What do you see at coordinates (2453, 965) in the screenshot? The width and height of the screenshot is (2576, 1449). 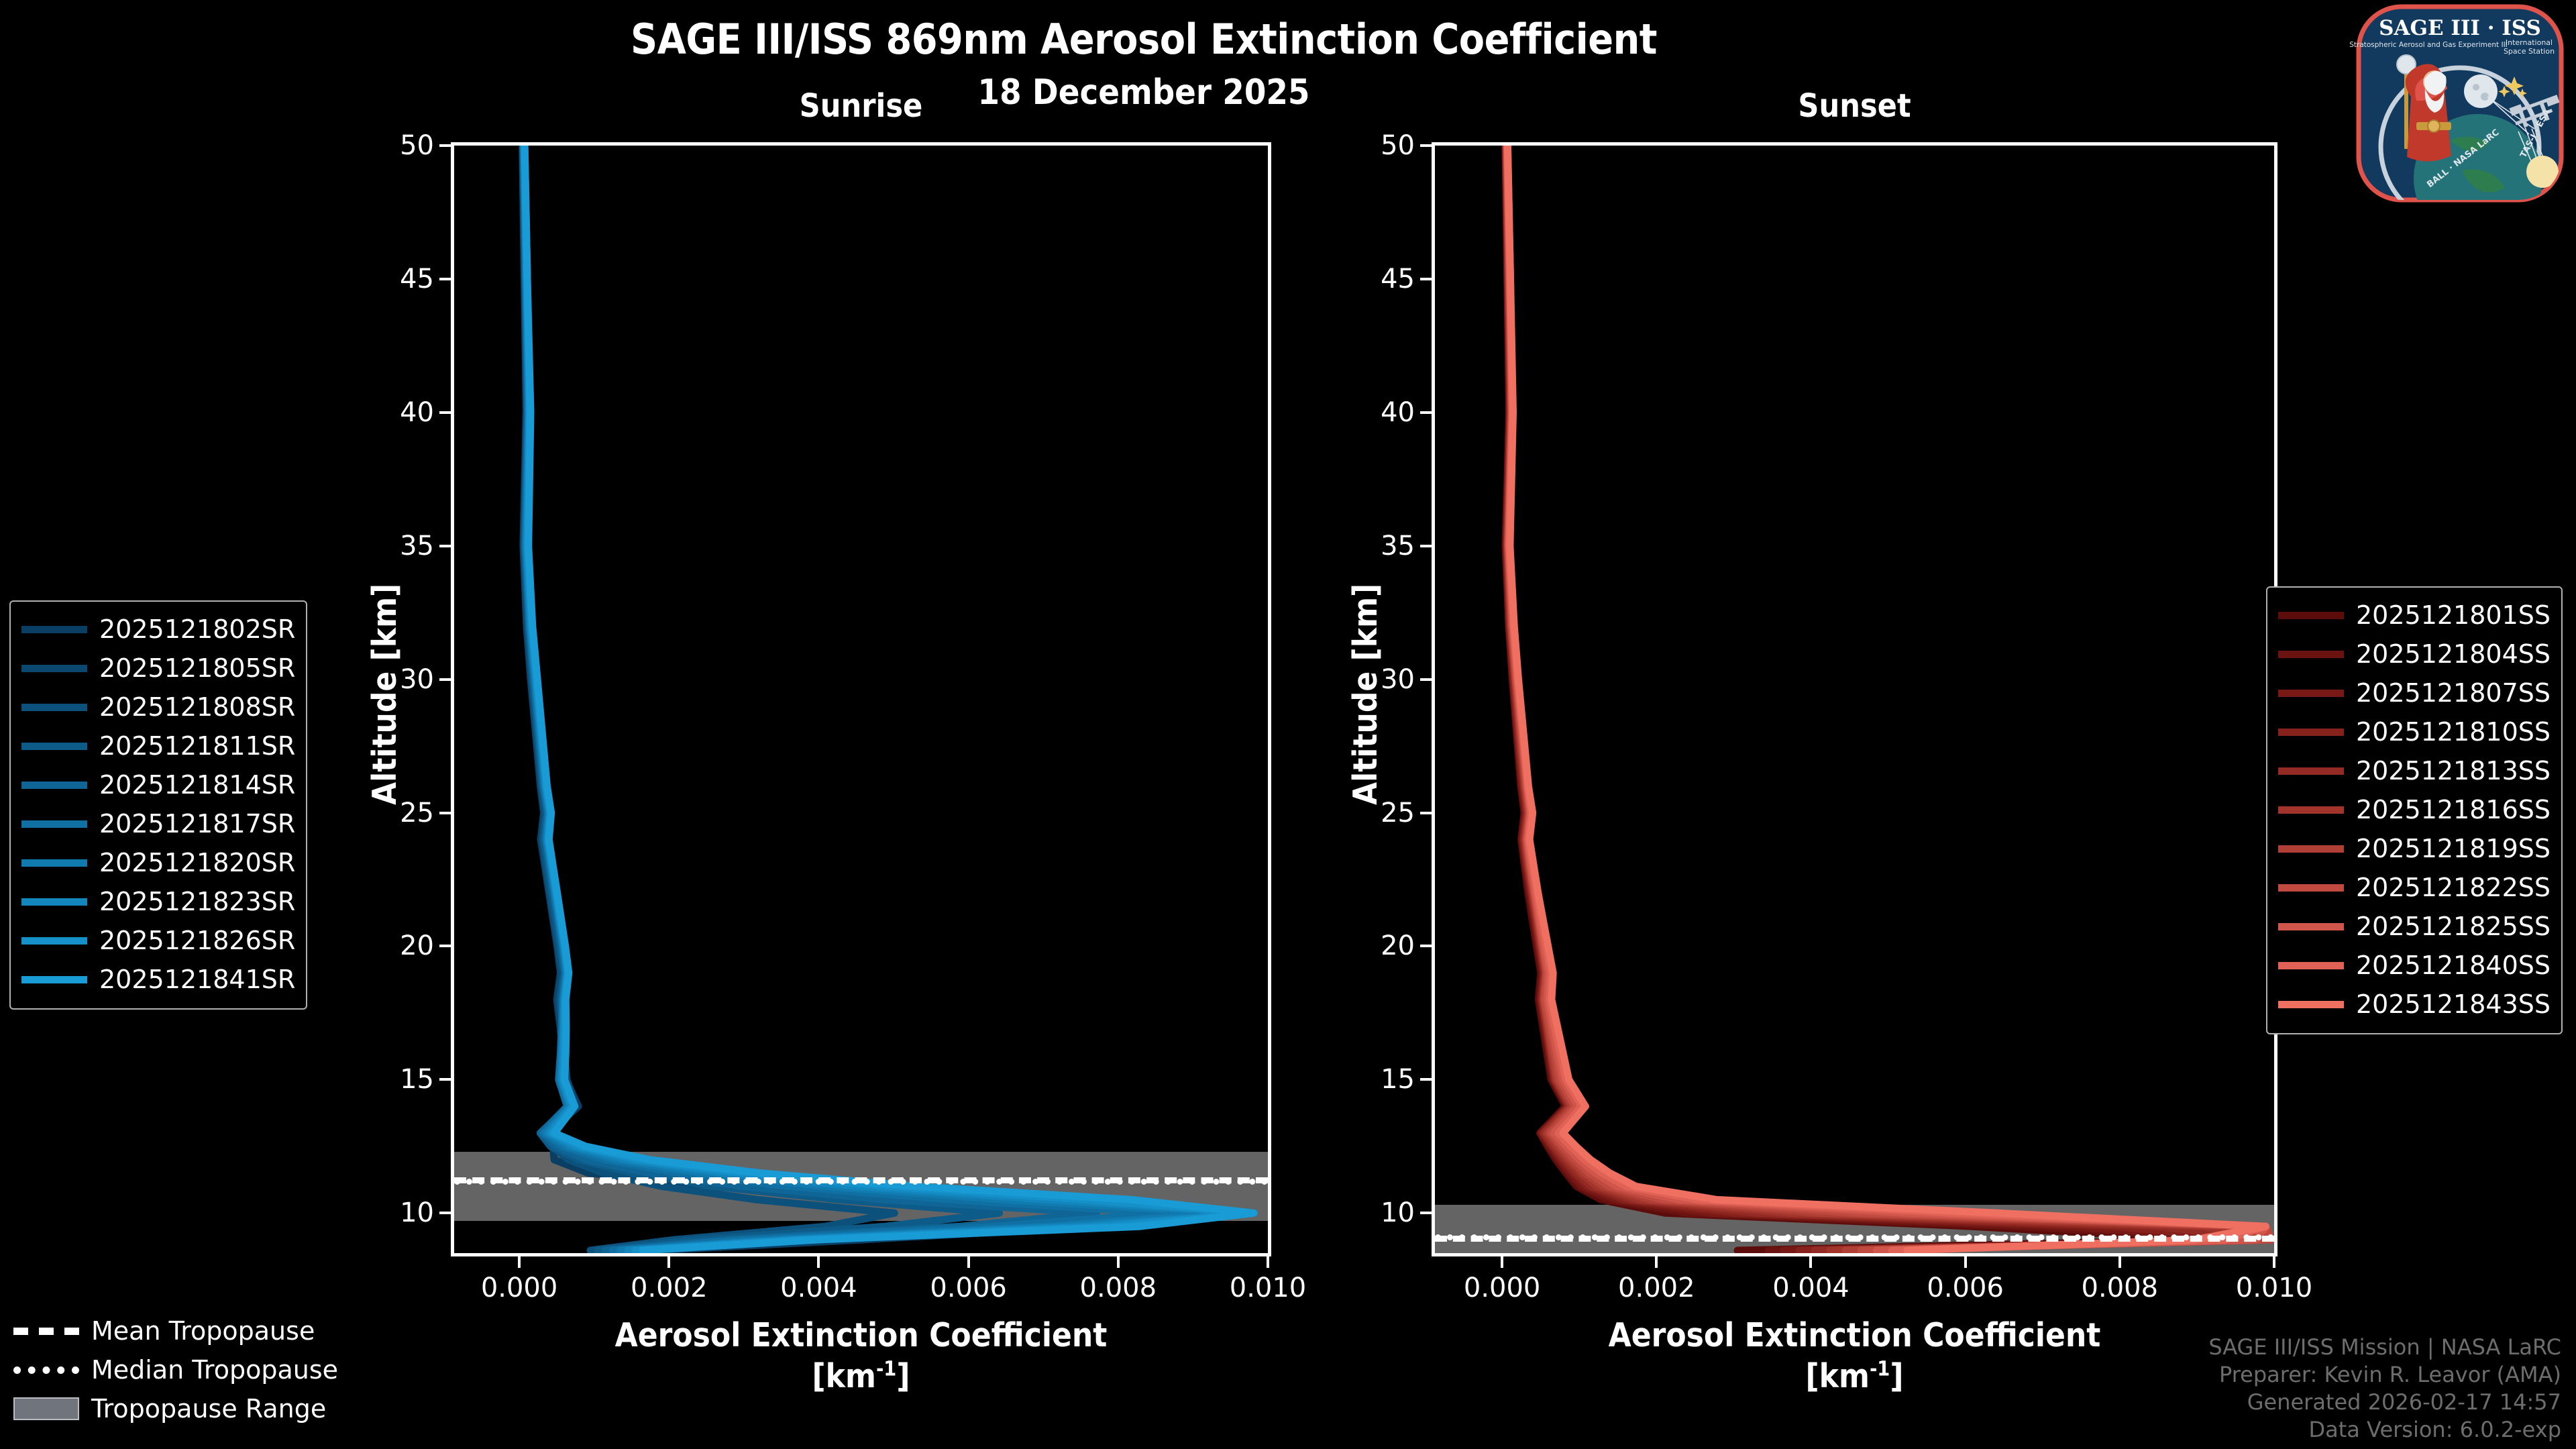 I see `sunset-legend-label: 2025121840SS` at bounding box center [2453, 965].